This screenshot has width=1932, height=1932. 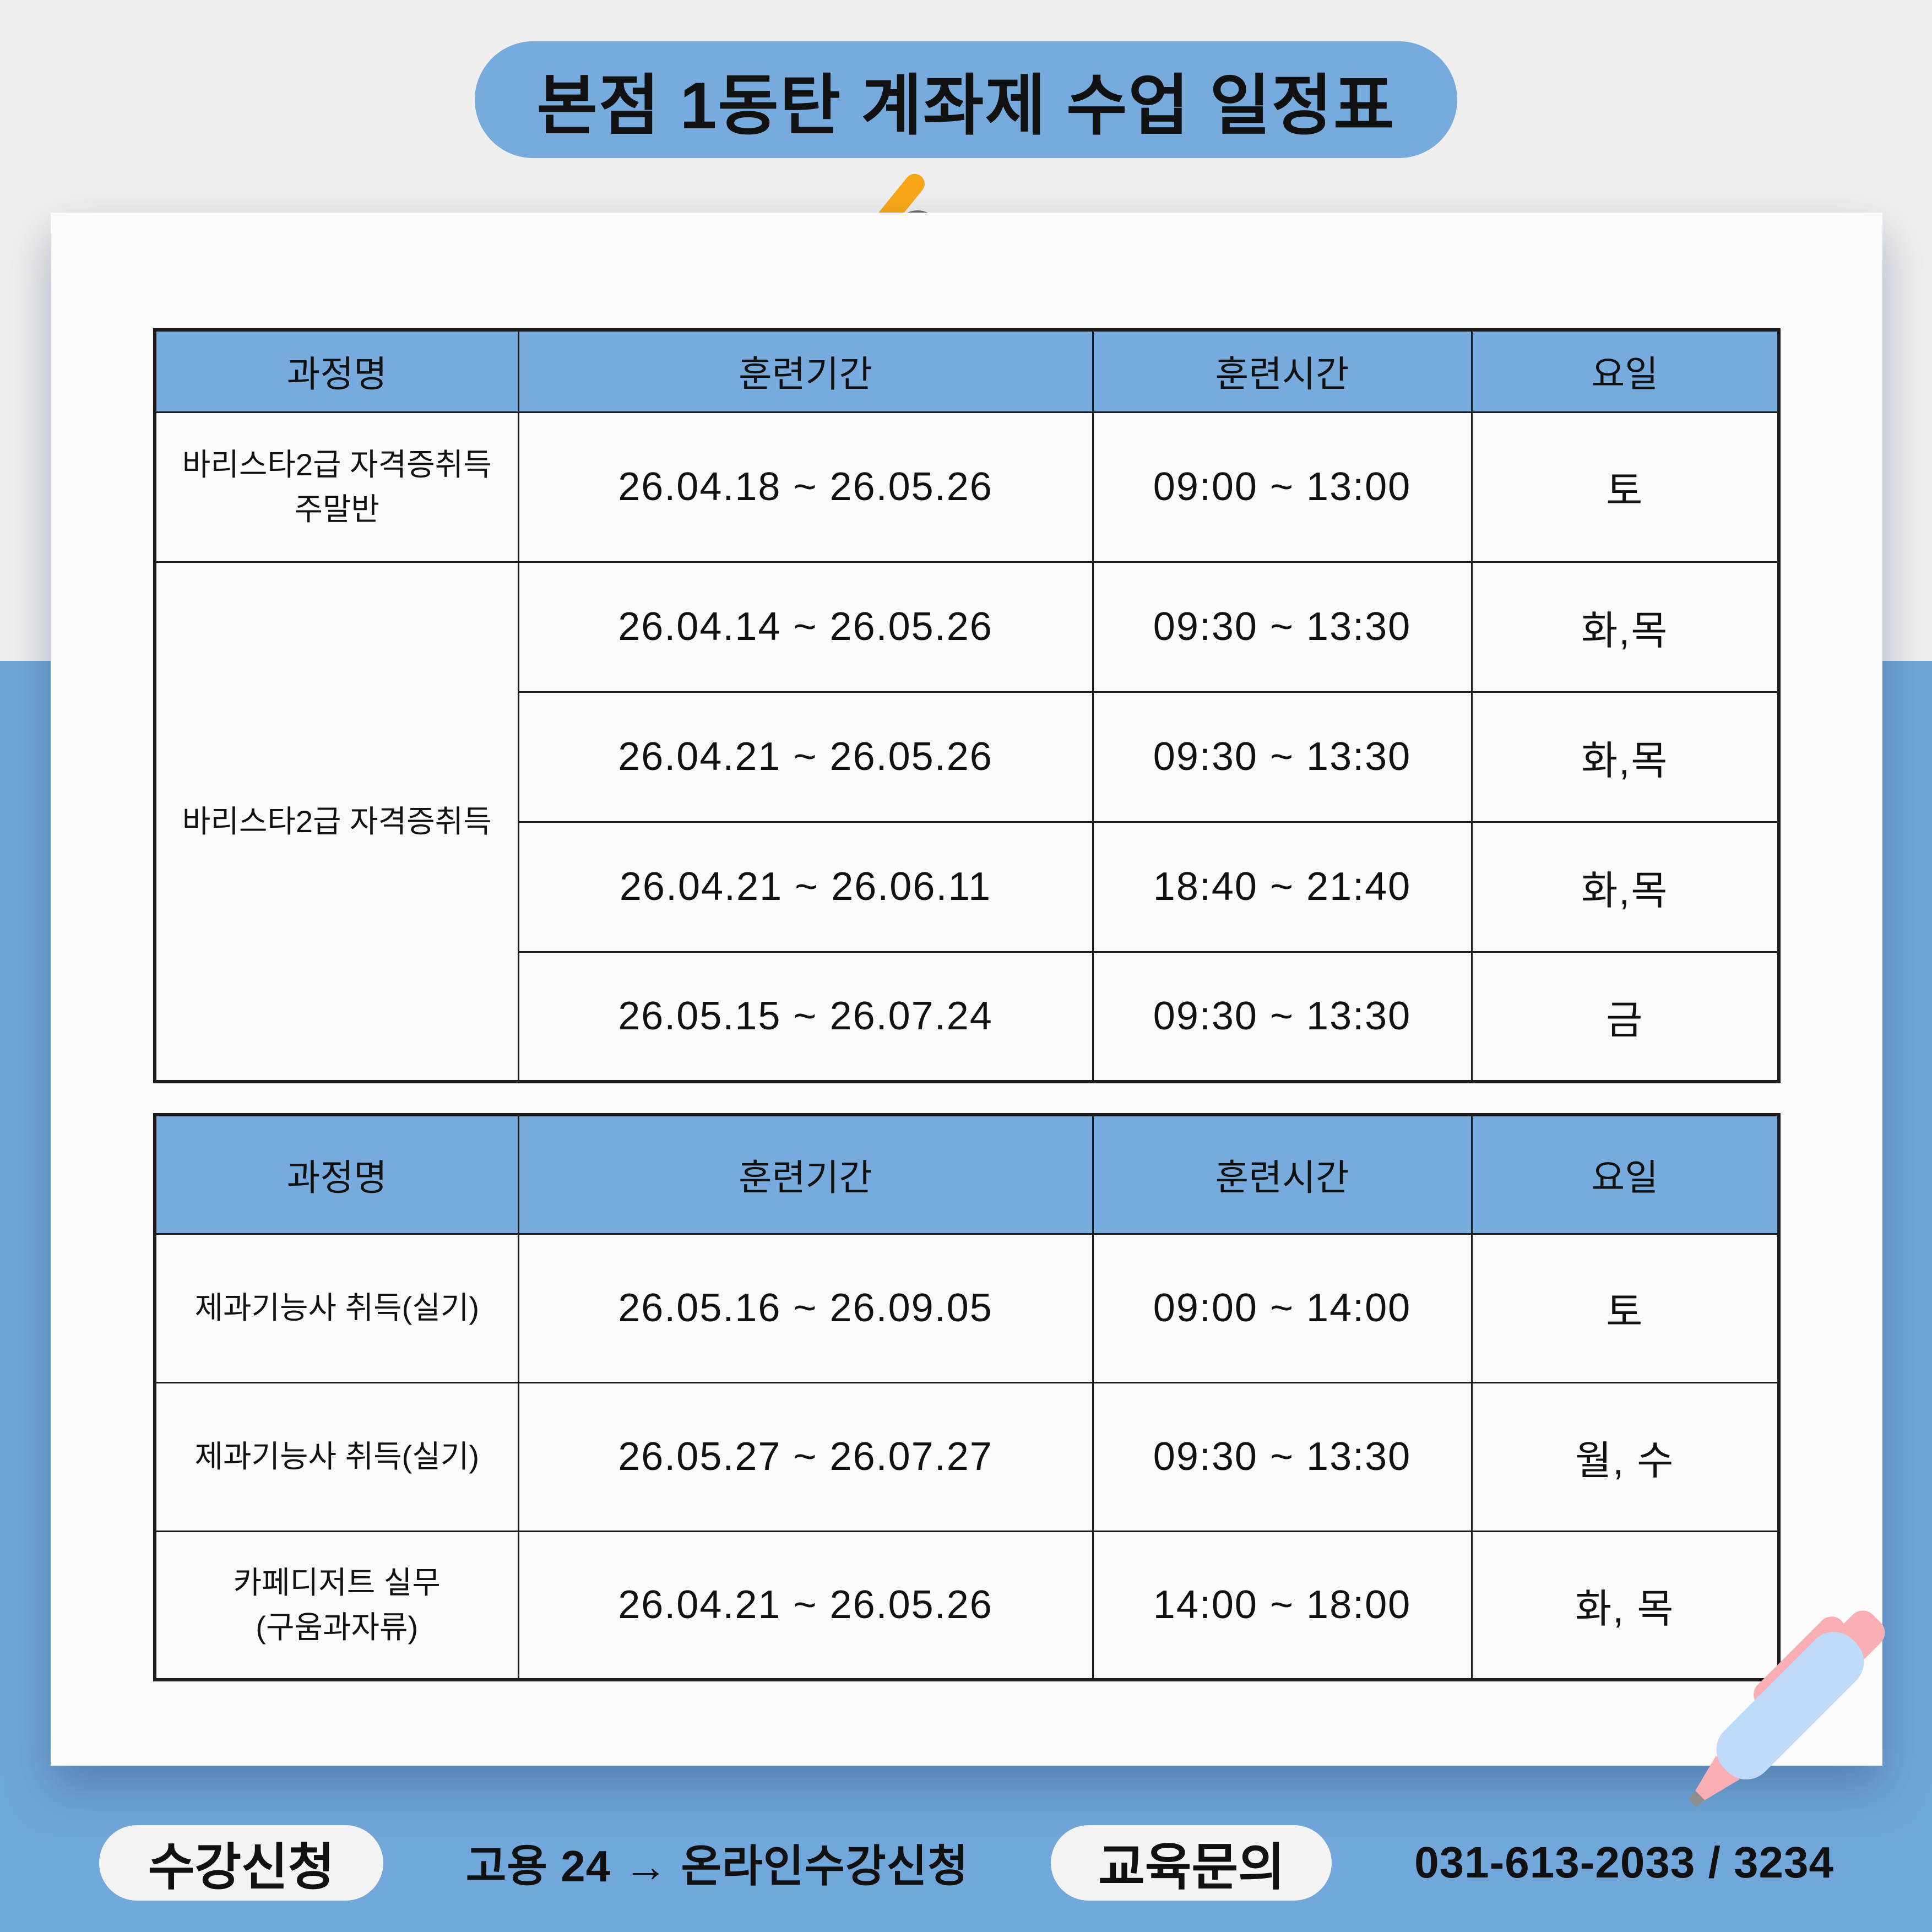 What do you see at coordinates (1282, 1308) in the screenshot?
I see `training-time-cell: 09:00 ~ 14:00` at bounding box center [1282, 1308].